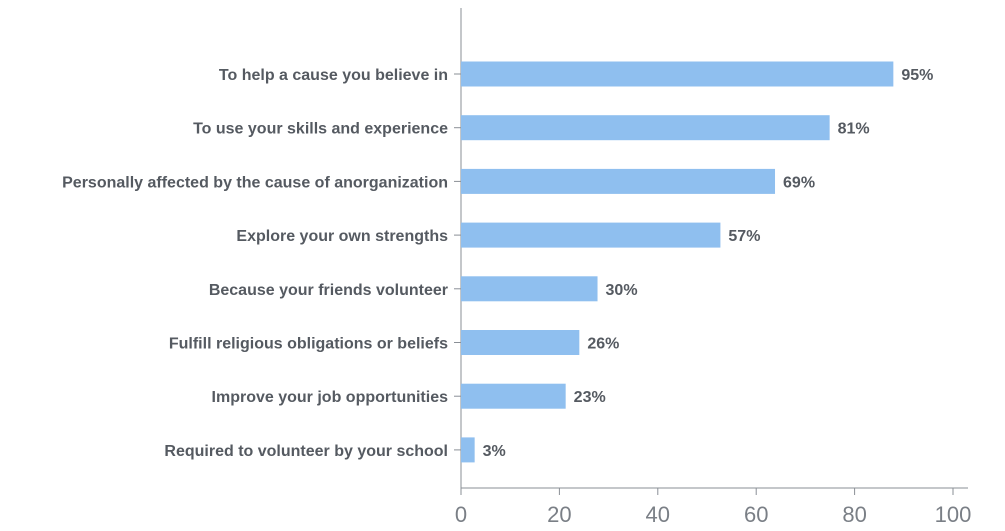  What do you see at coordinates (494, 451) in the screenshot?
I see `value-label: 3%` at bounding box center [494, 451].